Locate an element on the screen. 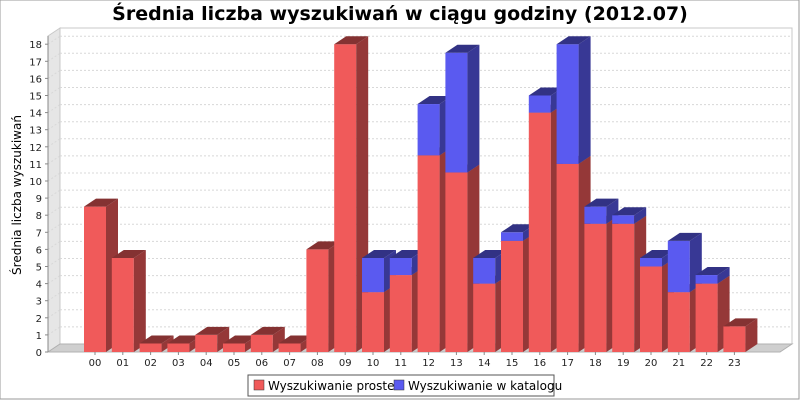 Image resolution: width=800 pixels, height=400 pixels. x-tick-label: 02 is located at coordinates (150, 363).